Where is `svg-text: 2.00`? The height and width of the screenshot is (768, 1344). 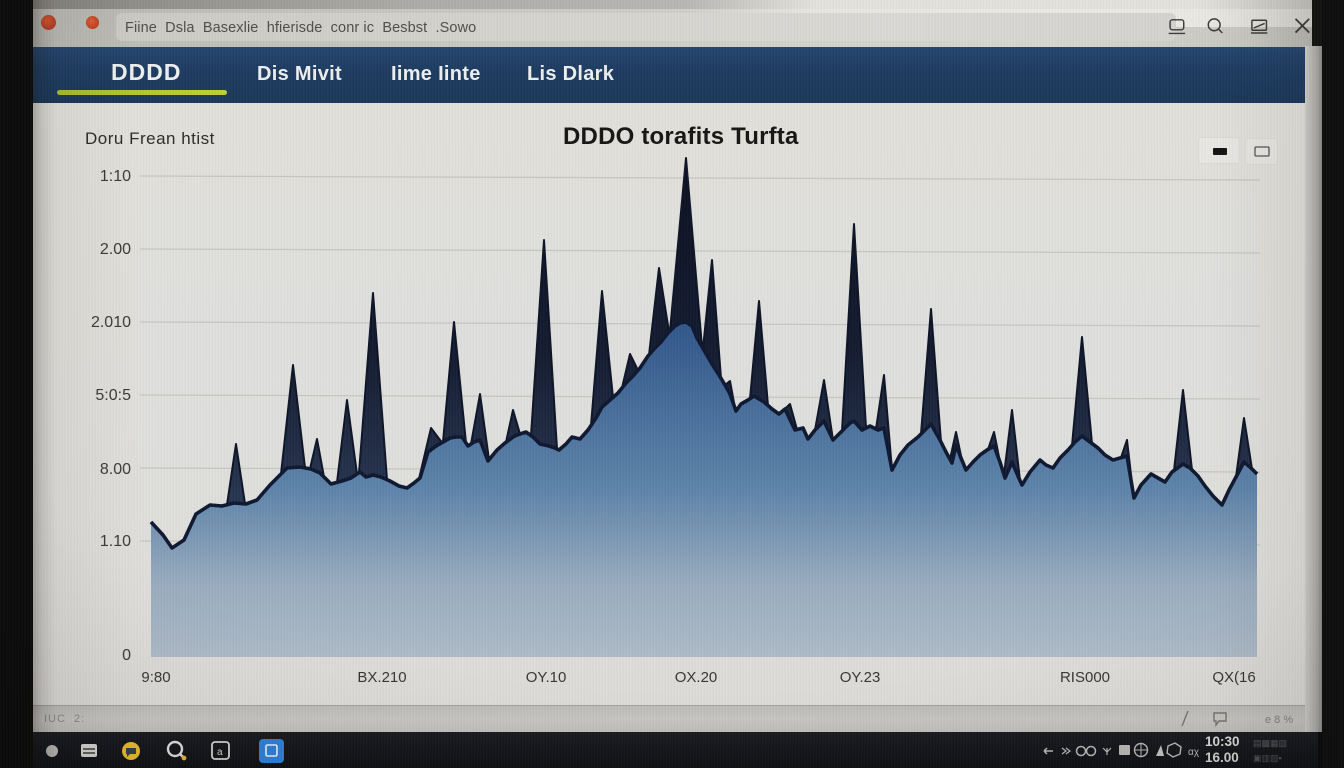
svg-text: 2.00 is located at coordinates (115, 249).